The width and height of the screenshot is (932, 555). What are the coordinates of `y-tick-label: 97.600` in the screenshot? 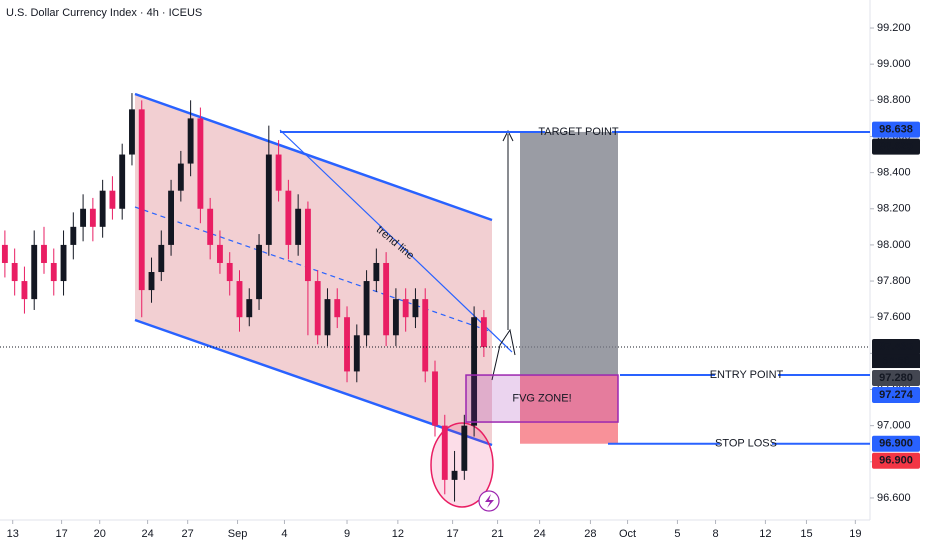 It's located at (894, 317).